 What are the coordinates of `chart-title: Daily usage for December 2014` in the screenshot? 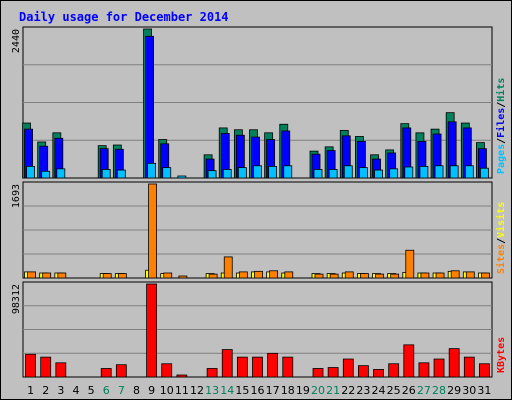 It's located at (124, 17).